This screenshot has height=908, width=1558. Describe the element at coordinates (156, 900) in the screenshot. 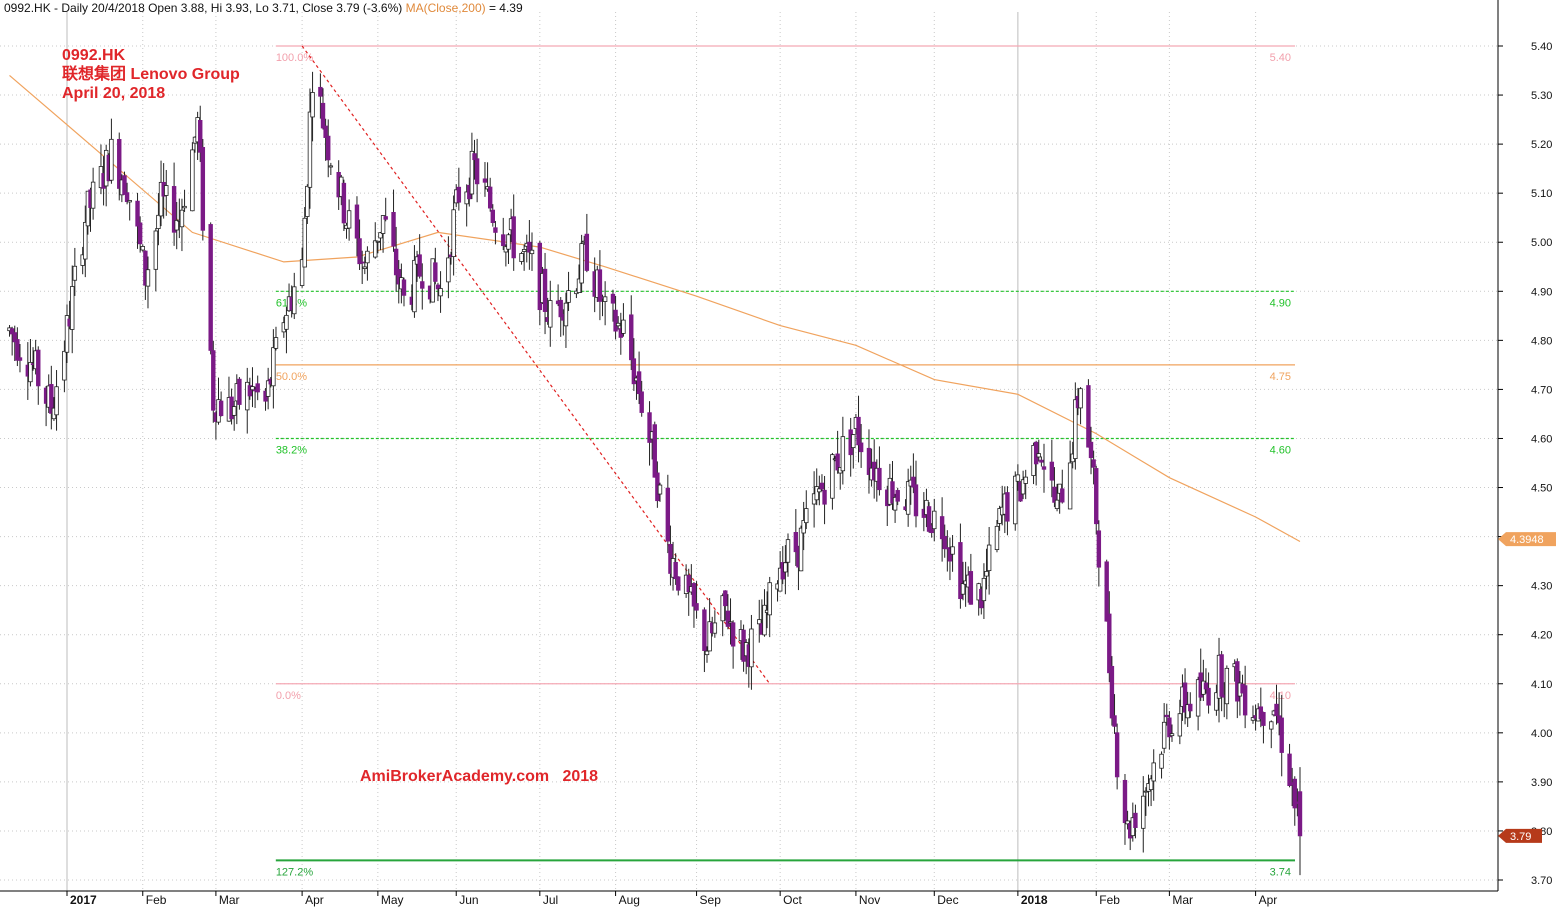

I see `x-tick-label: Feb` at that location.